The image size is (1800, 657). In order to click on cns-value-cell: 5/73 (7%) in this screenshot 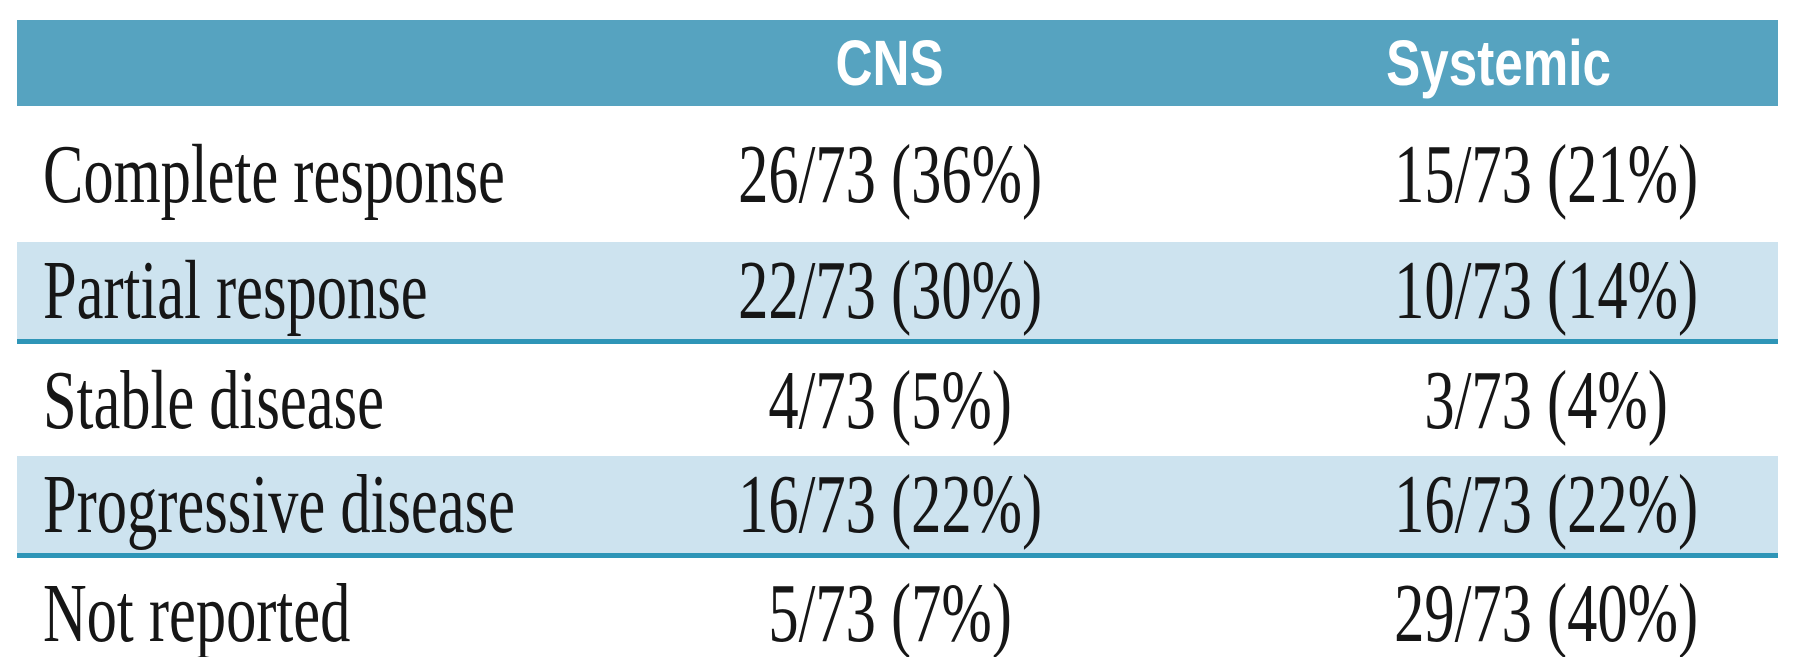, I will do `click(890, 606)`.